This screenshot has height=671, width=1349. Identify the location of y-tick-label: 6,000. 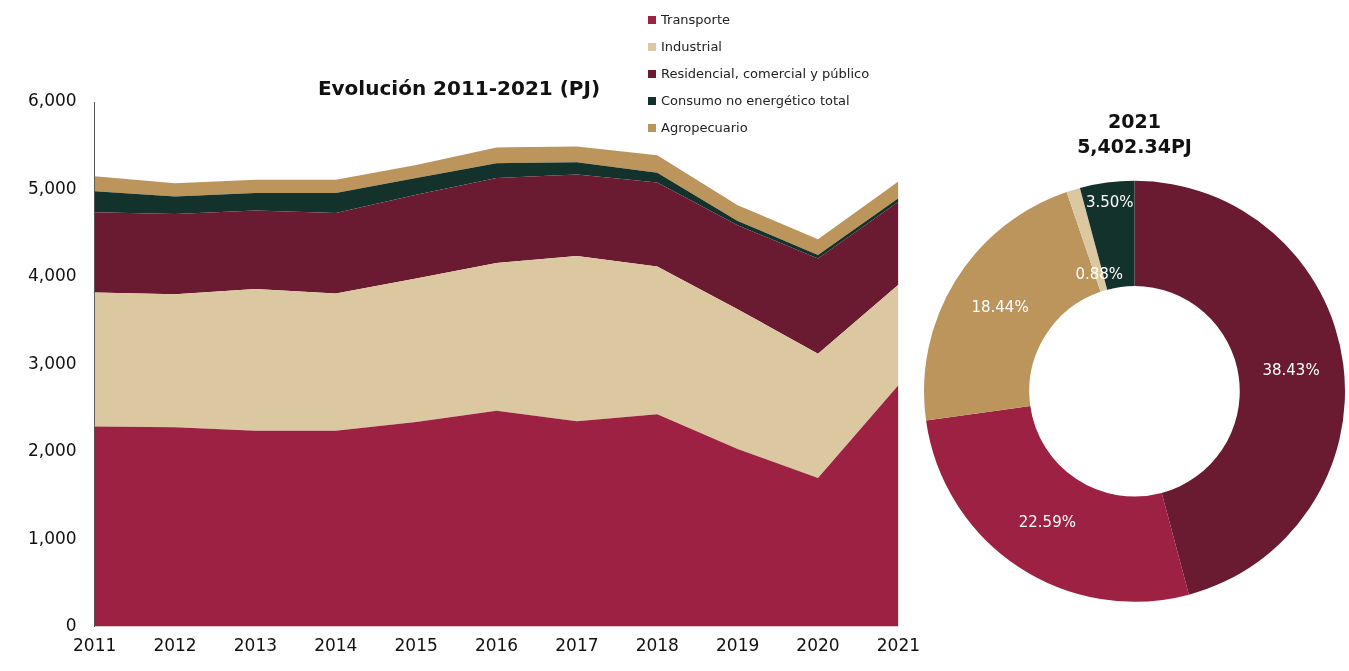
(52, 100).